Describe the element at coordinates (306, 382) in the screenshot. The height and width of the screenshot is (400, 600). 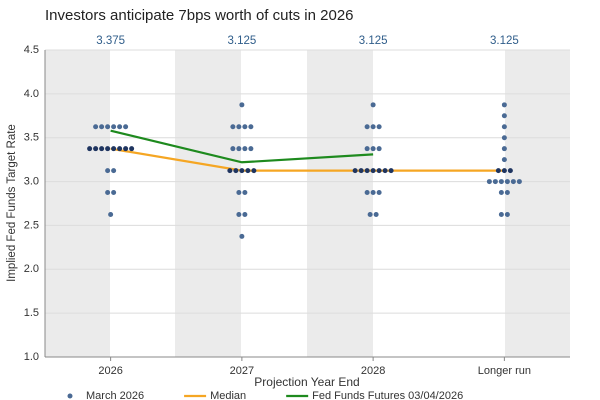
I see `x-axis-label: Projection Year End` at that location.